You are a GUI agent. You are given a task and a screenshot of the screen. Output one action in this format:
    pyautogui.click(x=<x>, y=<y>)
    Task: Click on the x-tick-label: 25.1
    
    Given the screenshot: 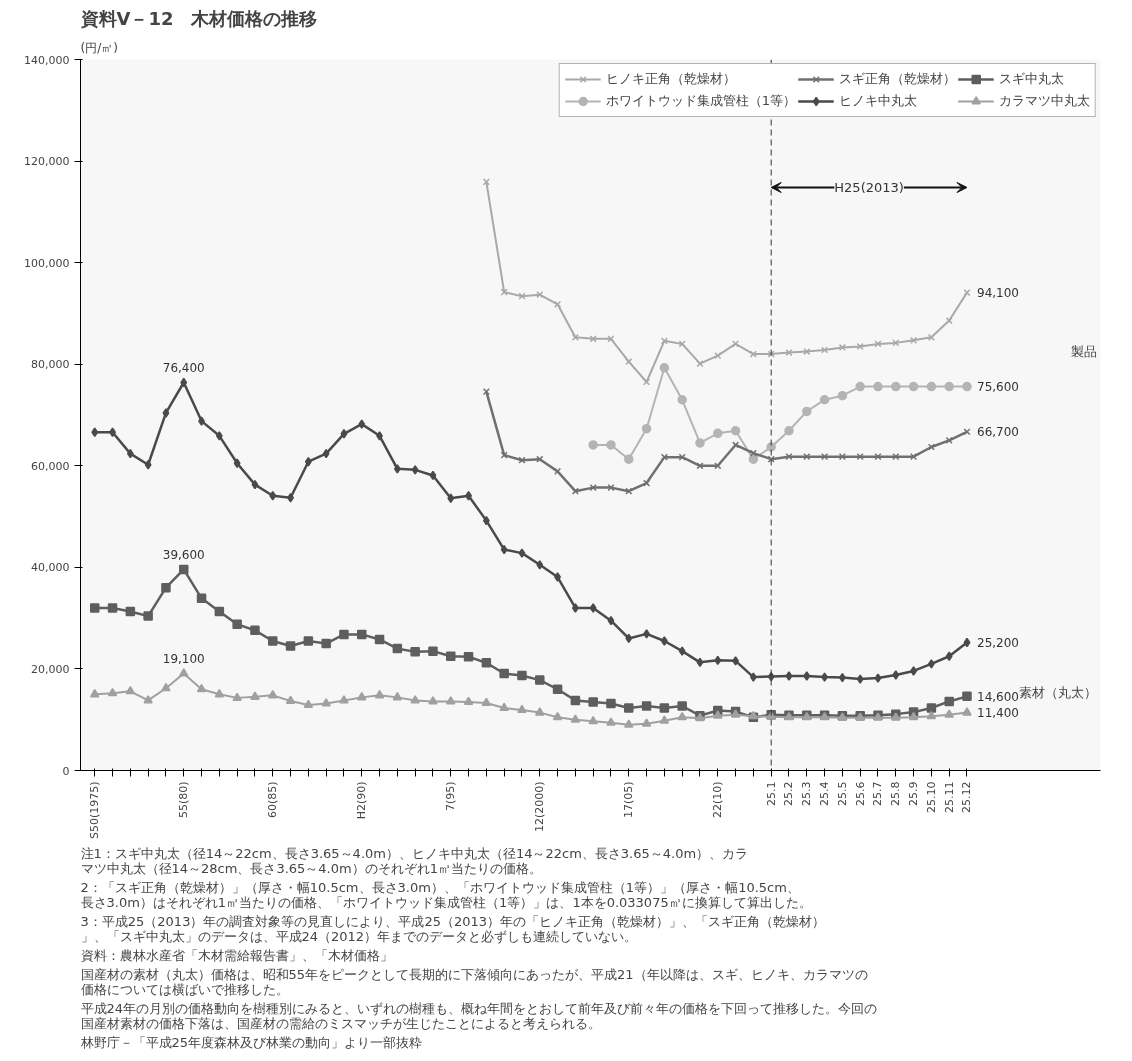 What is the action you would take?
    pyautogui.click(x=771, y=793)
    